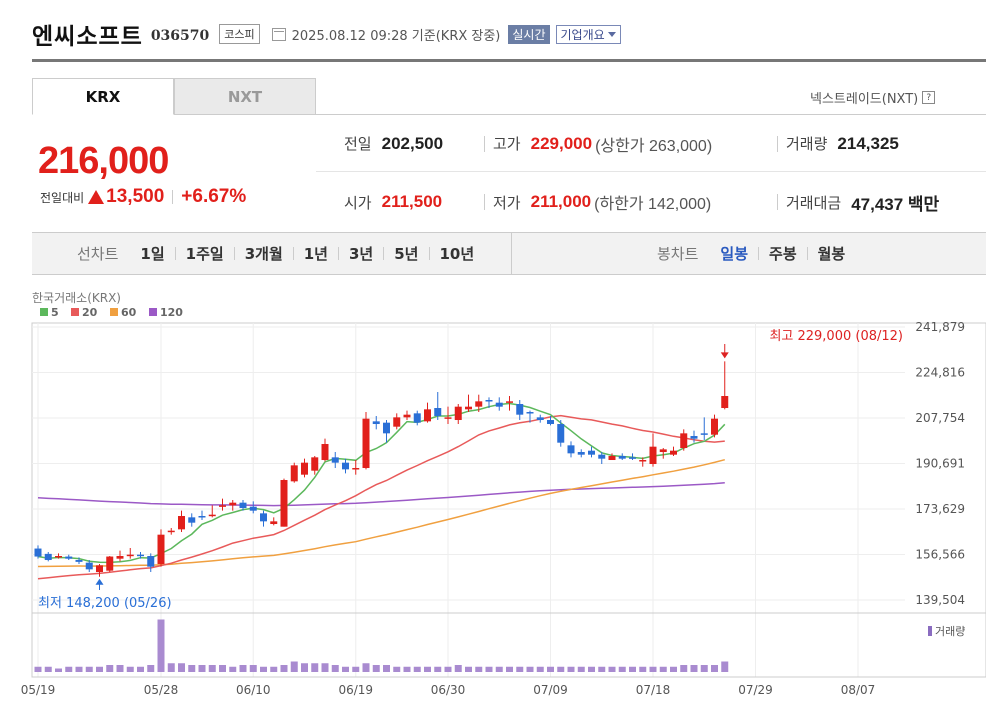  What do you see at coordinates (90, 312) in the screenshot?
I see `legend-label: 20` at bounding box center [90, 312].